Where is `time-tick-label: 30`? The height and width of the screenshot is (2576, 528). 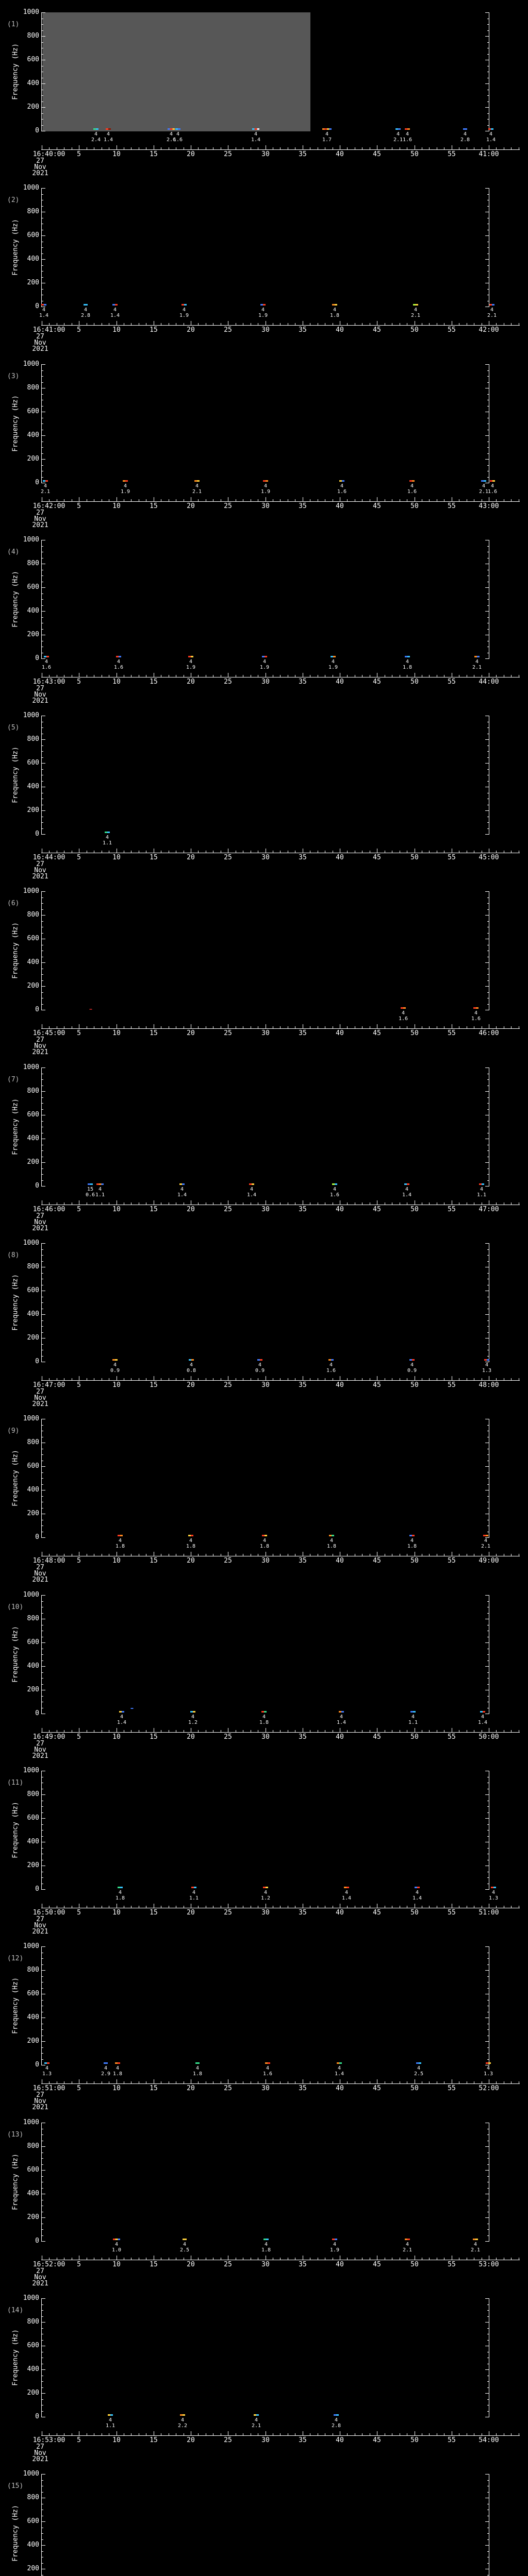 time-tick-label: 30 is located at coordinates (265, 1033).